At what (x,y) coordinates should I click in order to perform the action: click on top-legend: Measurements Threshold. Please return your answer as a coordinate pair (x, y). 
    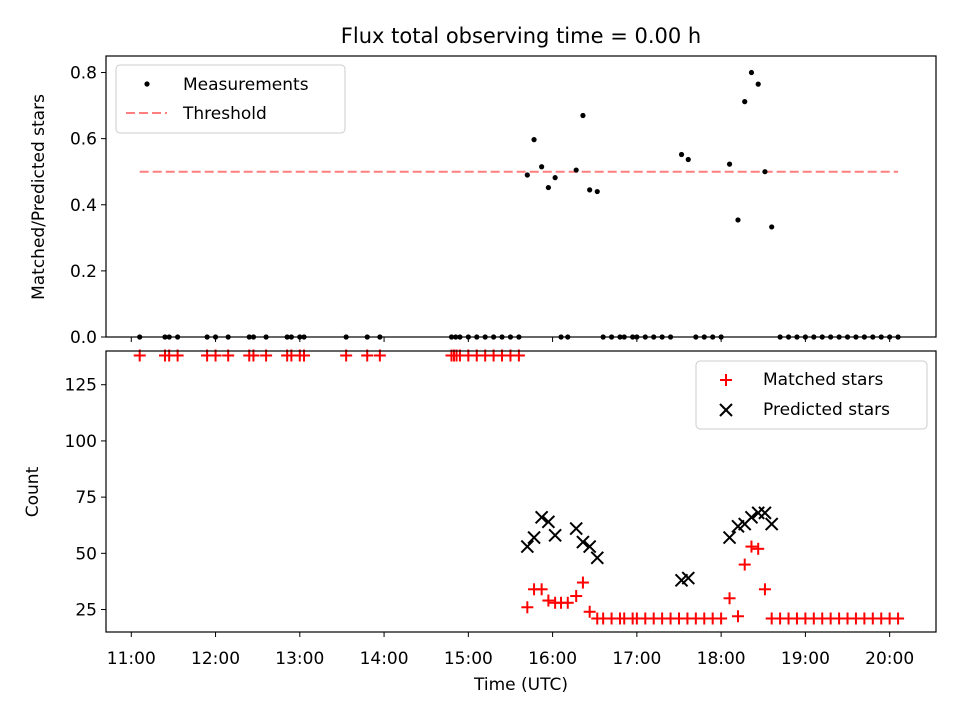
    Looking at the image, I should click on (230, 99).